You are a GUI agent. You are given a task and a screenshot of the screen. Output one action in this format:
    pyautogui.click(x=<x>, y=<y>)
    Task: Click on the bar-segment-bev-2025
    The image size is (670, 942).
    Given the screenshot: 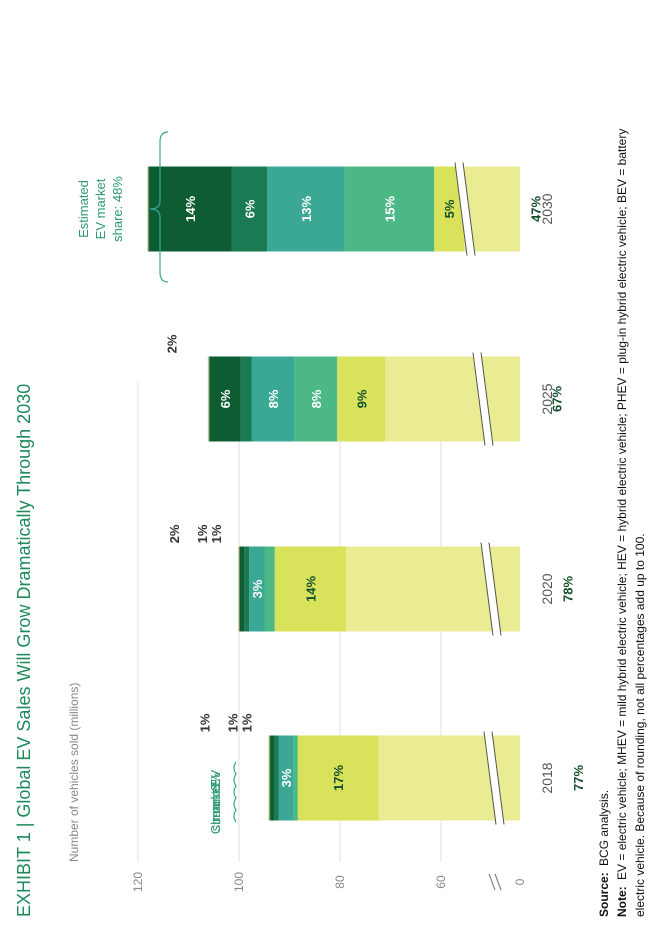 What is the action you would take?
    pyautogui.click(x=224, y=399)
    